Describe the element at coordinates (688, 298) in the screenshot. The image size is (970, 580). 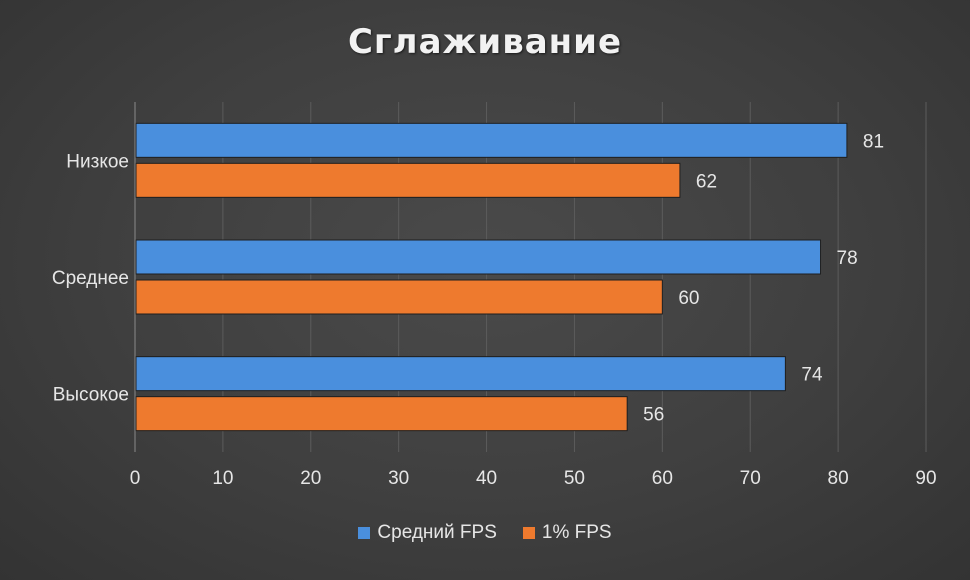
I see `data-label: 60` at that location.